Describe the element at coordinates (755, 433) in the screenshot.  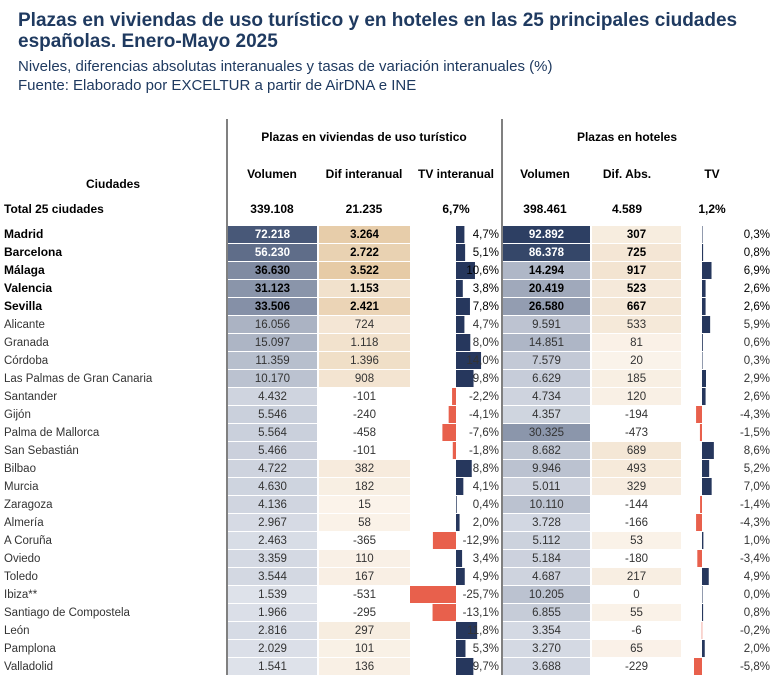
I see `htv-value: -1,5%` at that location.